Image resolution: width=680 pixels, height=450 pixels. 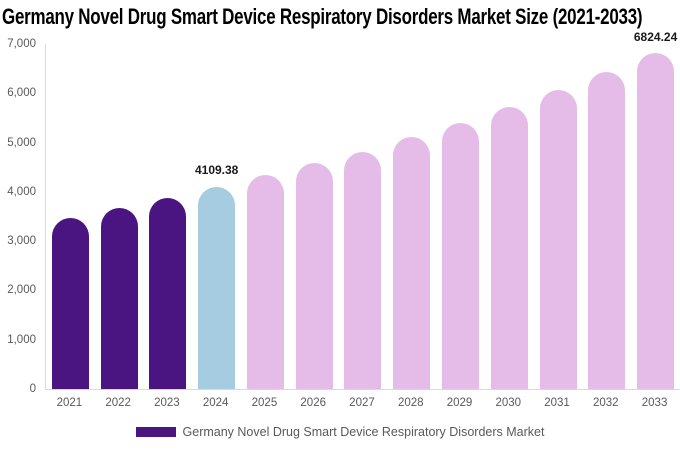 I want to click on bar-slot-2032, so click(x=606, y=216).